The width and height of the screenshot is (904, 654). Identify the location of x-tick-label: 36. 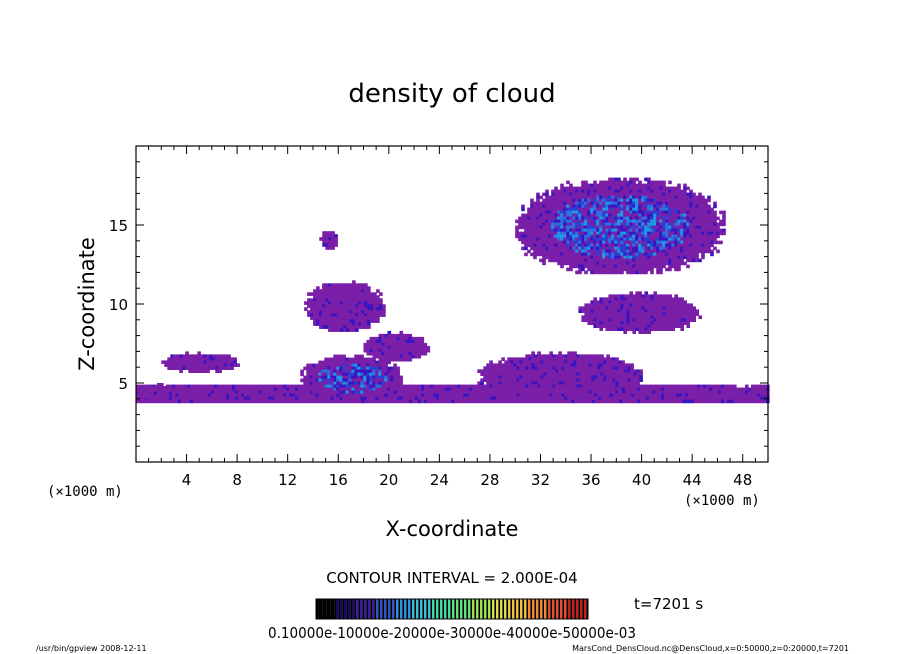
(590, 480).